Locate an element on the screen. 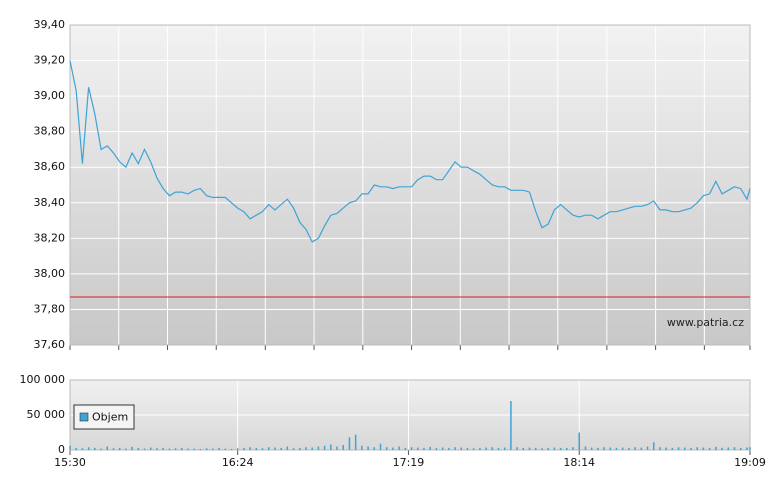 The width and height of the screenshot is (780, 490). y-tick-label: 37,60 is located at coordinates (50, 344).